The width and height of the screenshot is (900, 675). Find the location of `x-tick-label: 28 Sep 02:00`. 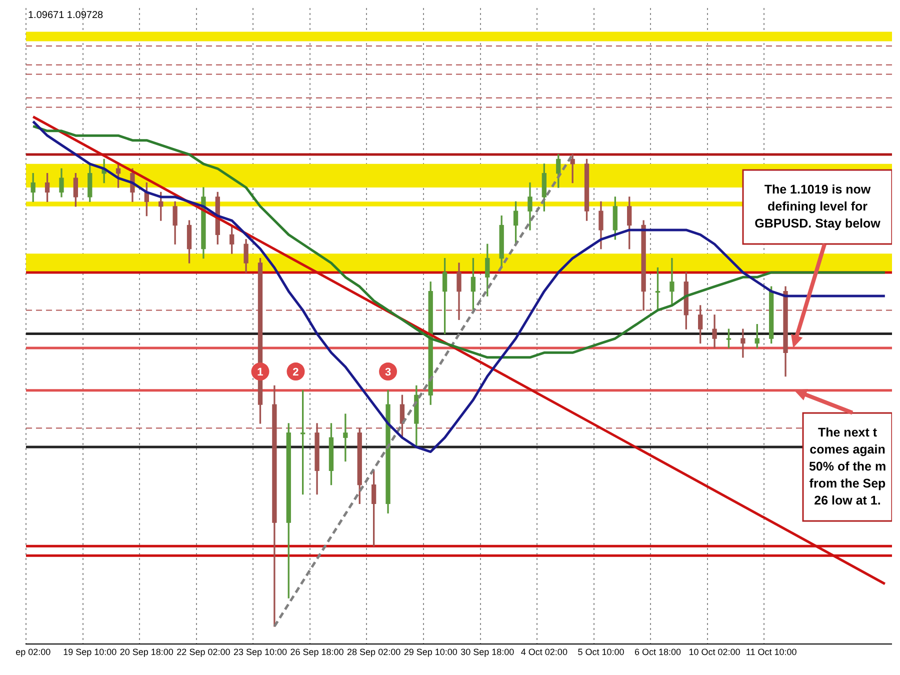

x-tick-label: 28 Sep 02:00 is located at coordinates (374, 652).